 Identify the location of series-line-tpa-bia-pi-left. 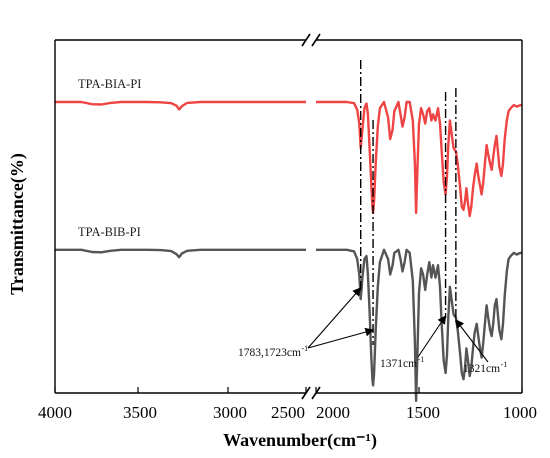
(180, 105).